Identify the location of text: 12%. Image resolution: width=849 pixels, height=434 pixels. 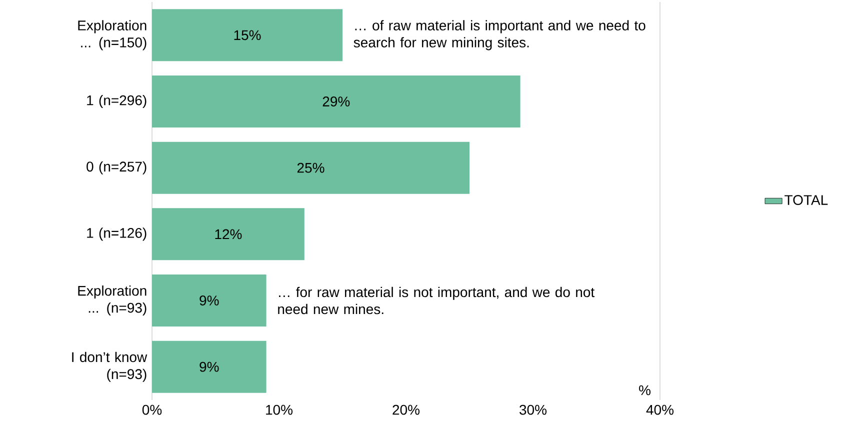
(228, 234).